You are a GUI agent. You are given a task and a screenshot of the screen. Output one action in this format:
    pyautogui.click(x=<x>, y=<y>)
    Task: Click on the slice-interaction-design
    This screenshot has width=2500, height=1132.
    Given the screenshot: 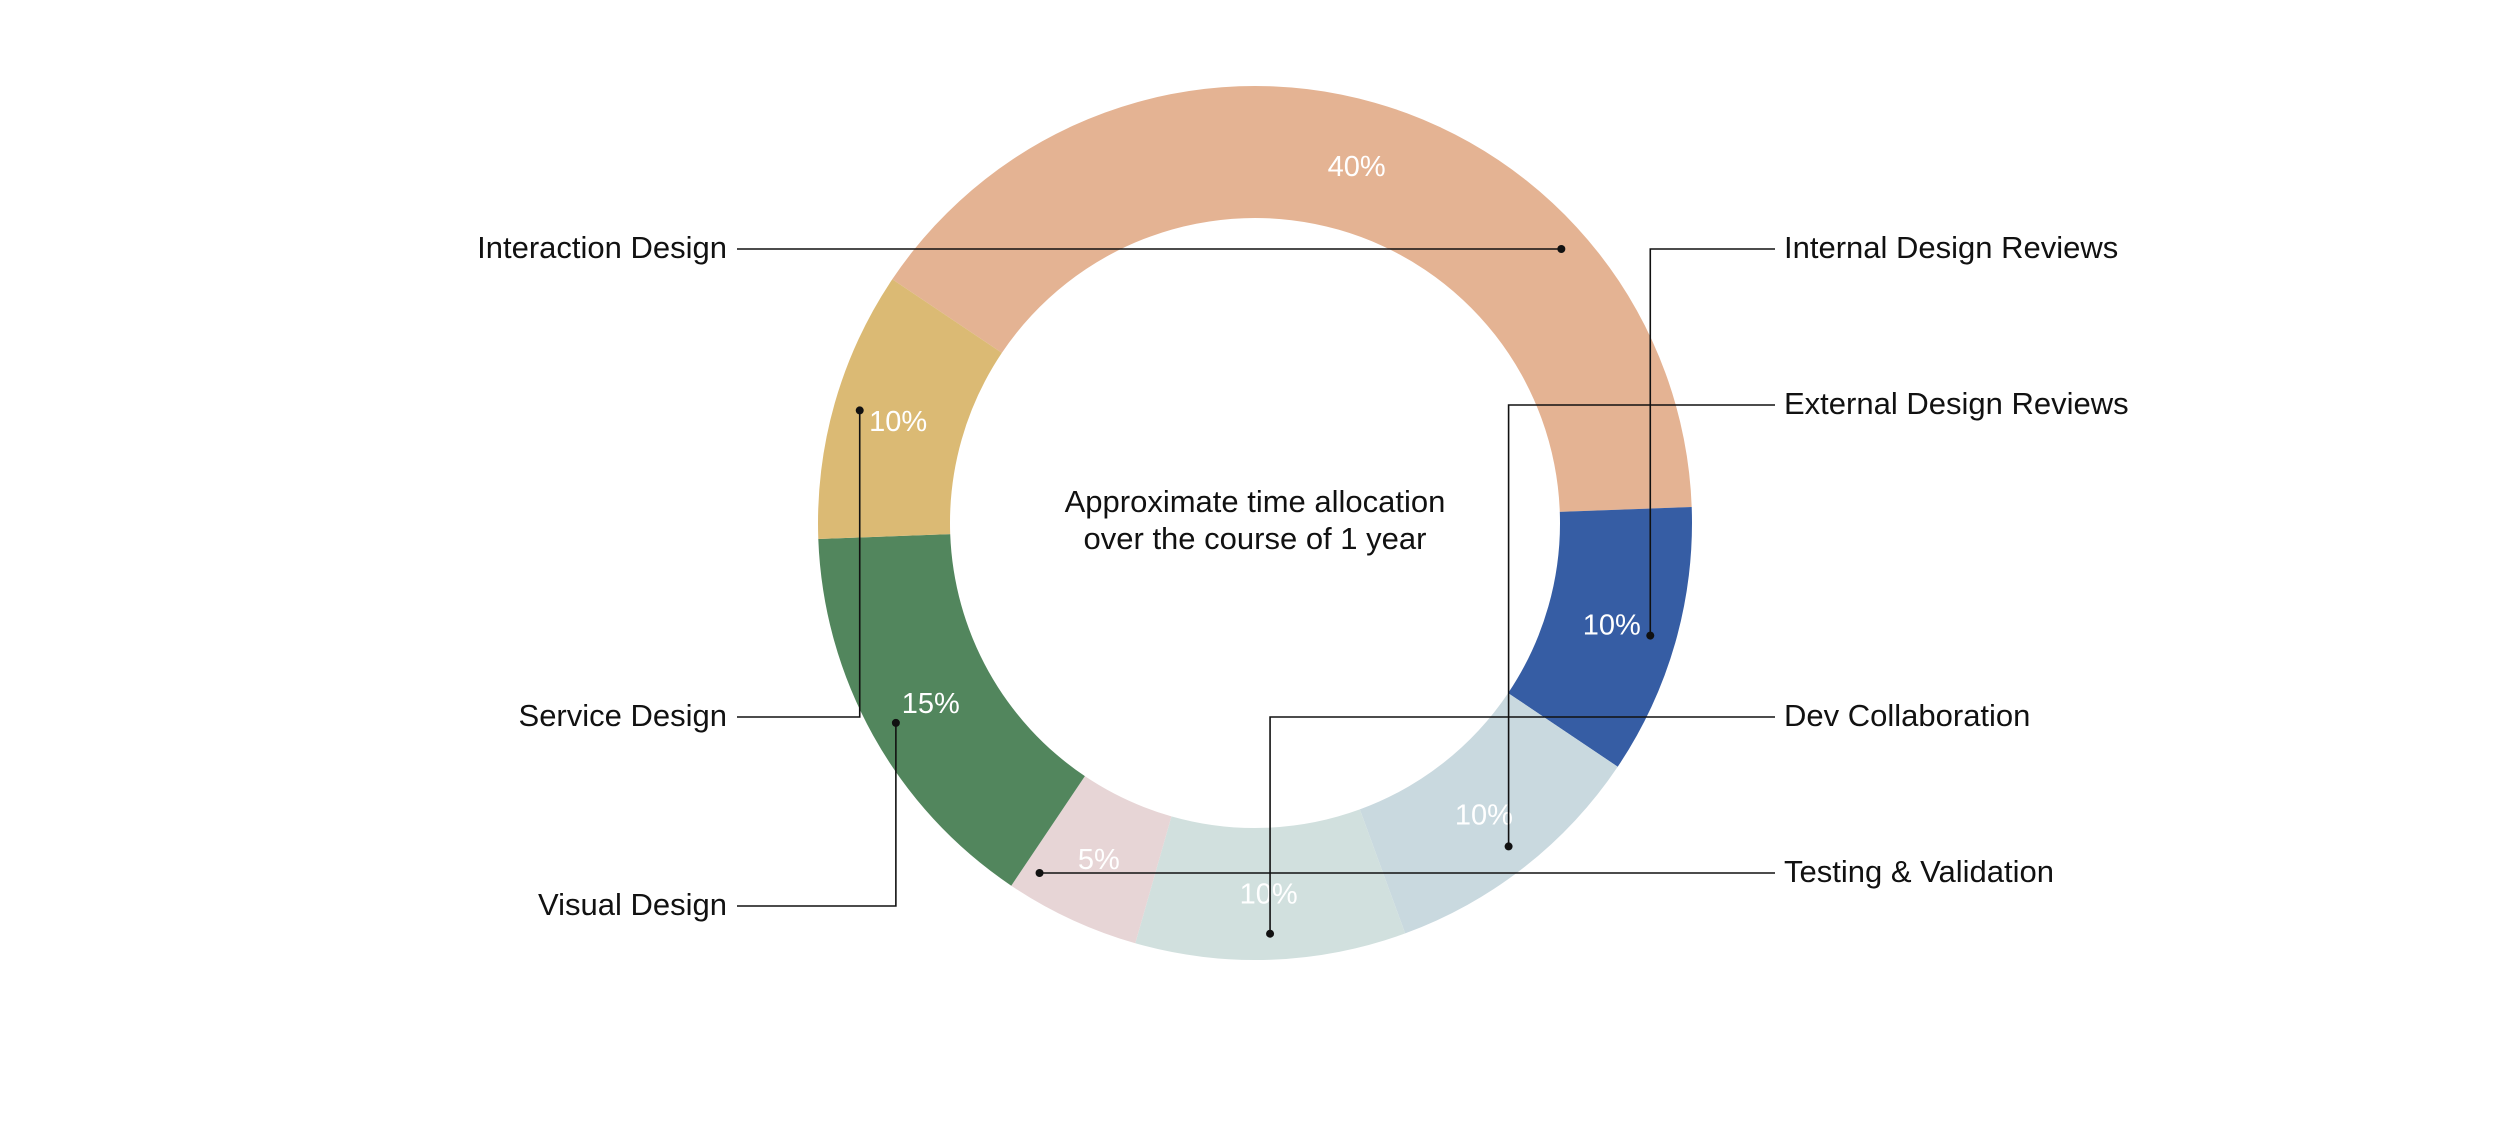 What is the action you would take?
    pyautogui.click(x=1292, y=298)
    